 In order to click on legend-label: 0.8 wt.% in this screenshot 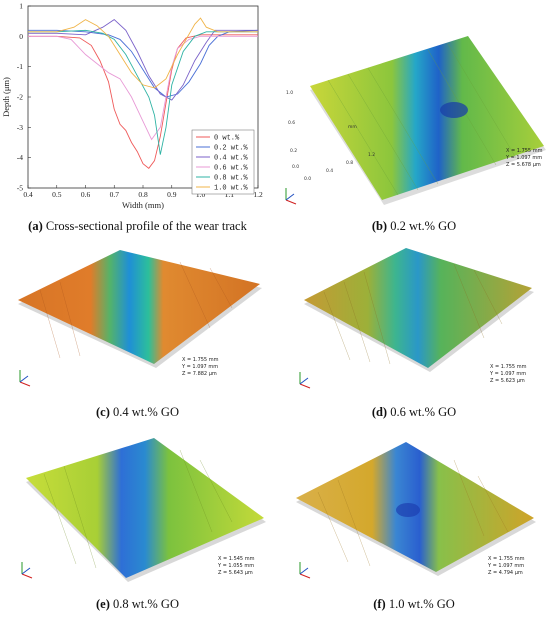, I will do `click(231, 179)`.